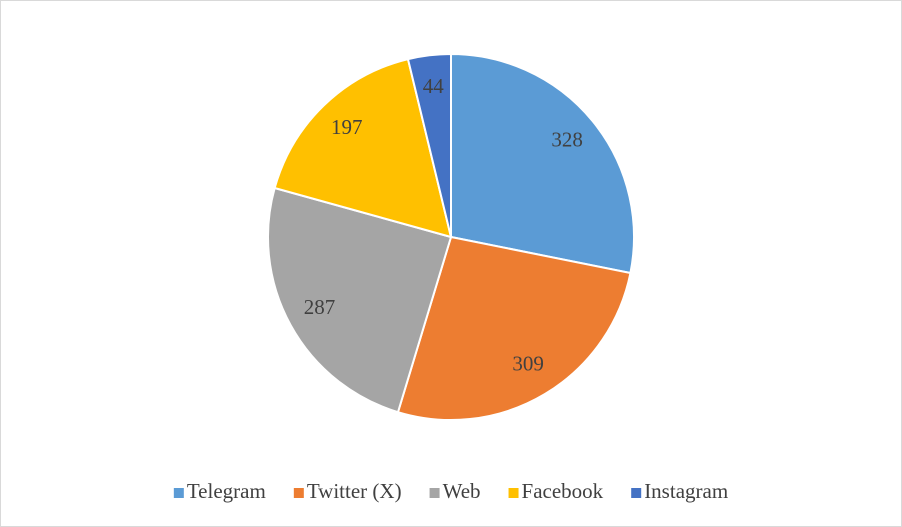  What do you see at coordinates (686, 491) in the screenshot?
I see `legend-label: Instagram` at bounding box center [686, 491].